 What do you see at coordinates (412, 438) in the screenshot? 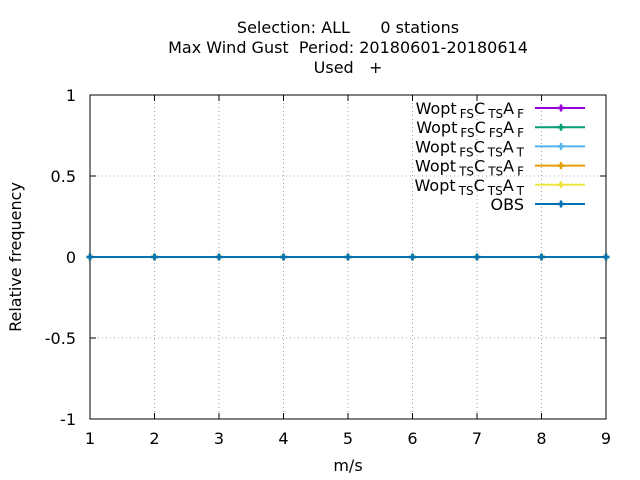
I see `x-tick-label: 6` at bounding box center [412, 438].